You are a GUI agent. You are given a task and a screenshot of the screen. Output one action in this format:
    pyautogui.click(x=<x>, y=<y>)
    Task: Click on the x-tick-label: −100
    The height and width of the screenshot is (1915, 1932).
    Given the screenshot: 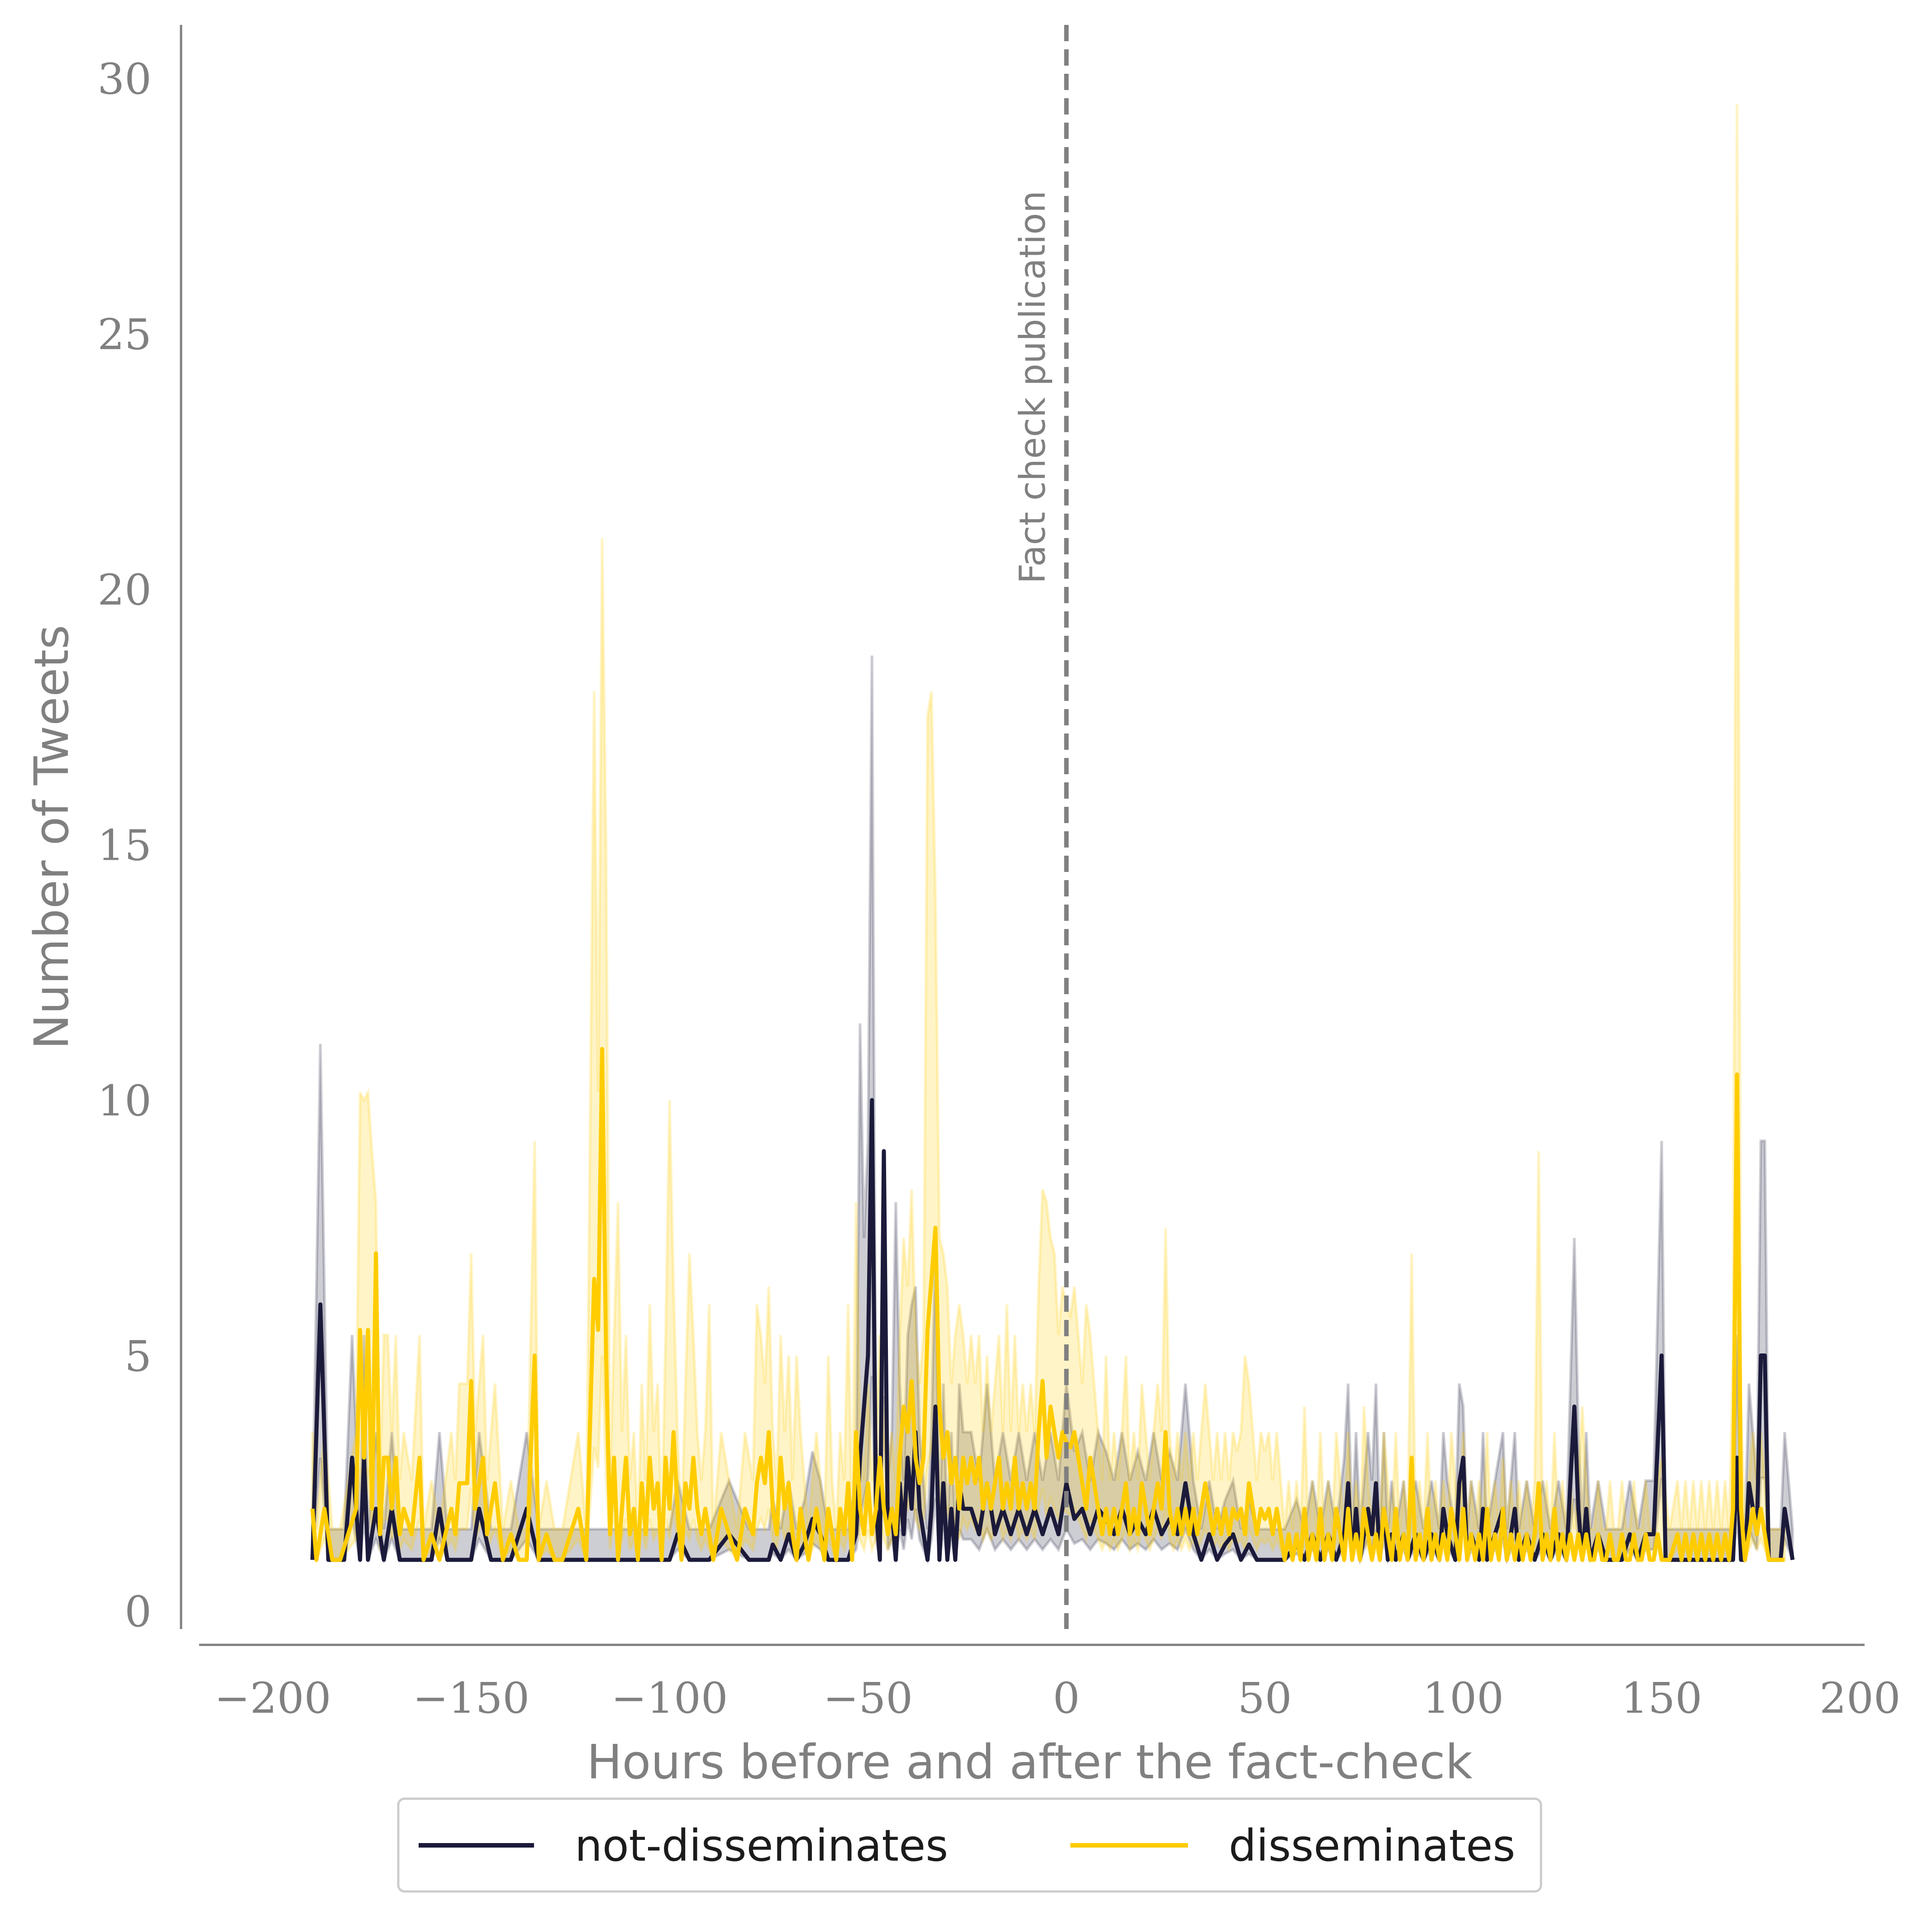 What is the action you would take?
    pyautogui.click(x=669, y=1699)
    